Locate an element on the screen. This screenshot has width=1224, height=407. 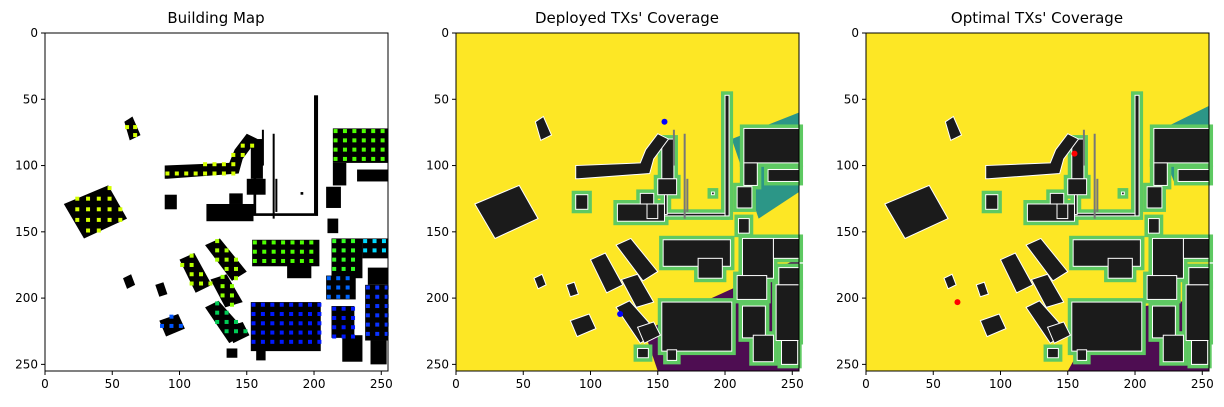
x-tick-label: 50 is located at coordinates (933, 384).